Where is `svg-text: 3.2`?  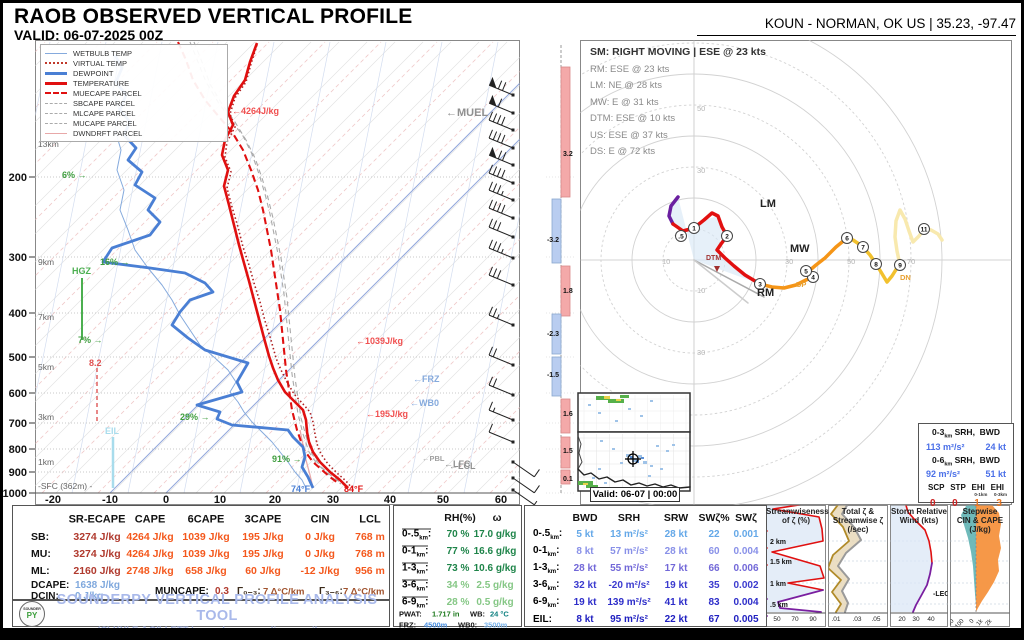 svg-text: 3.2 is located at coordinates (568, 154).